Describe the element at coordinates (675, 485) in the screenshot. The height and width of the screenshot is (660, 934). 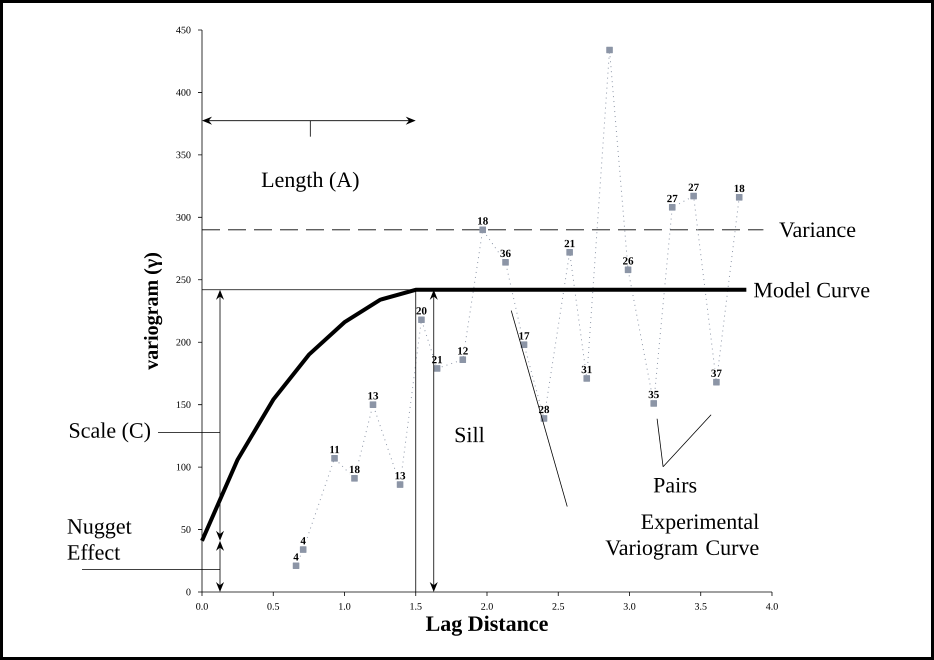
I see `annotation: Pairs` at that location.